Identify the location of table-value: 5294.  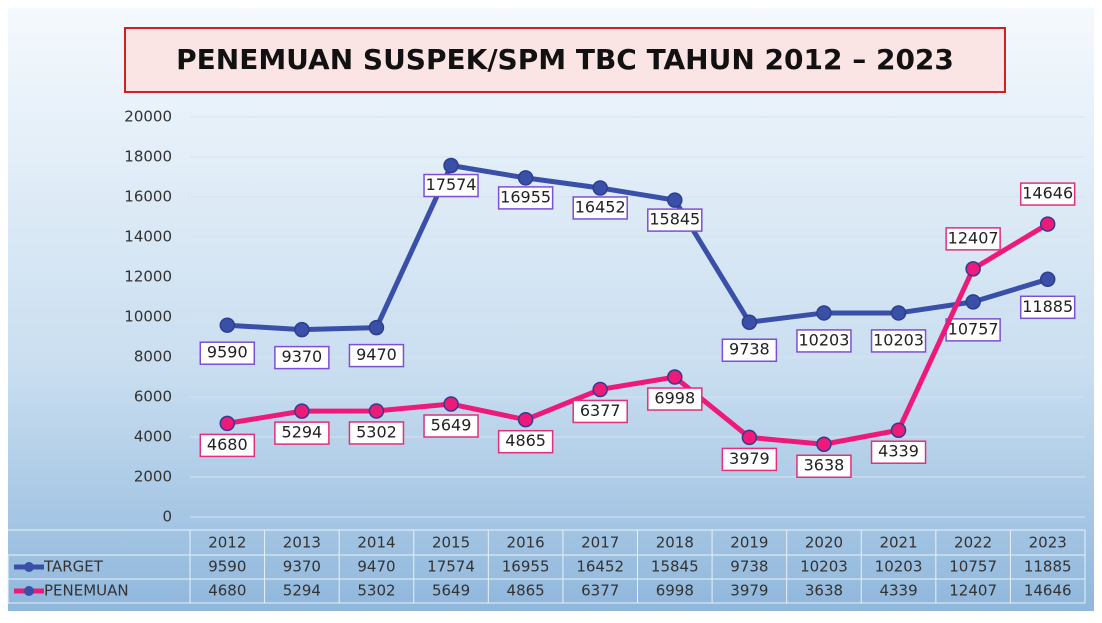
(302, 591).